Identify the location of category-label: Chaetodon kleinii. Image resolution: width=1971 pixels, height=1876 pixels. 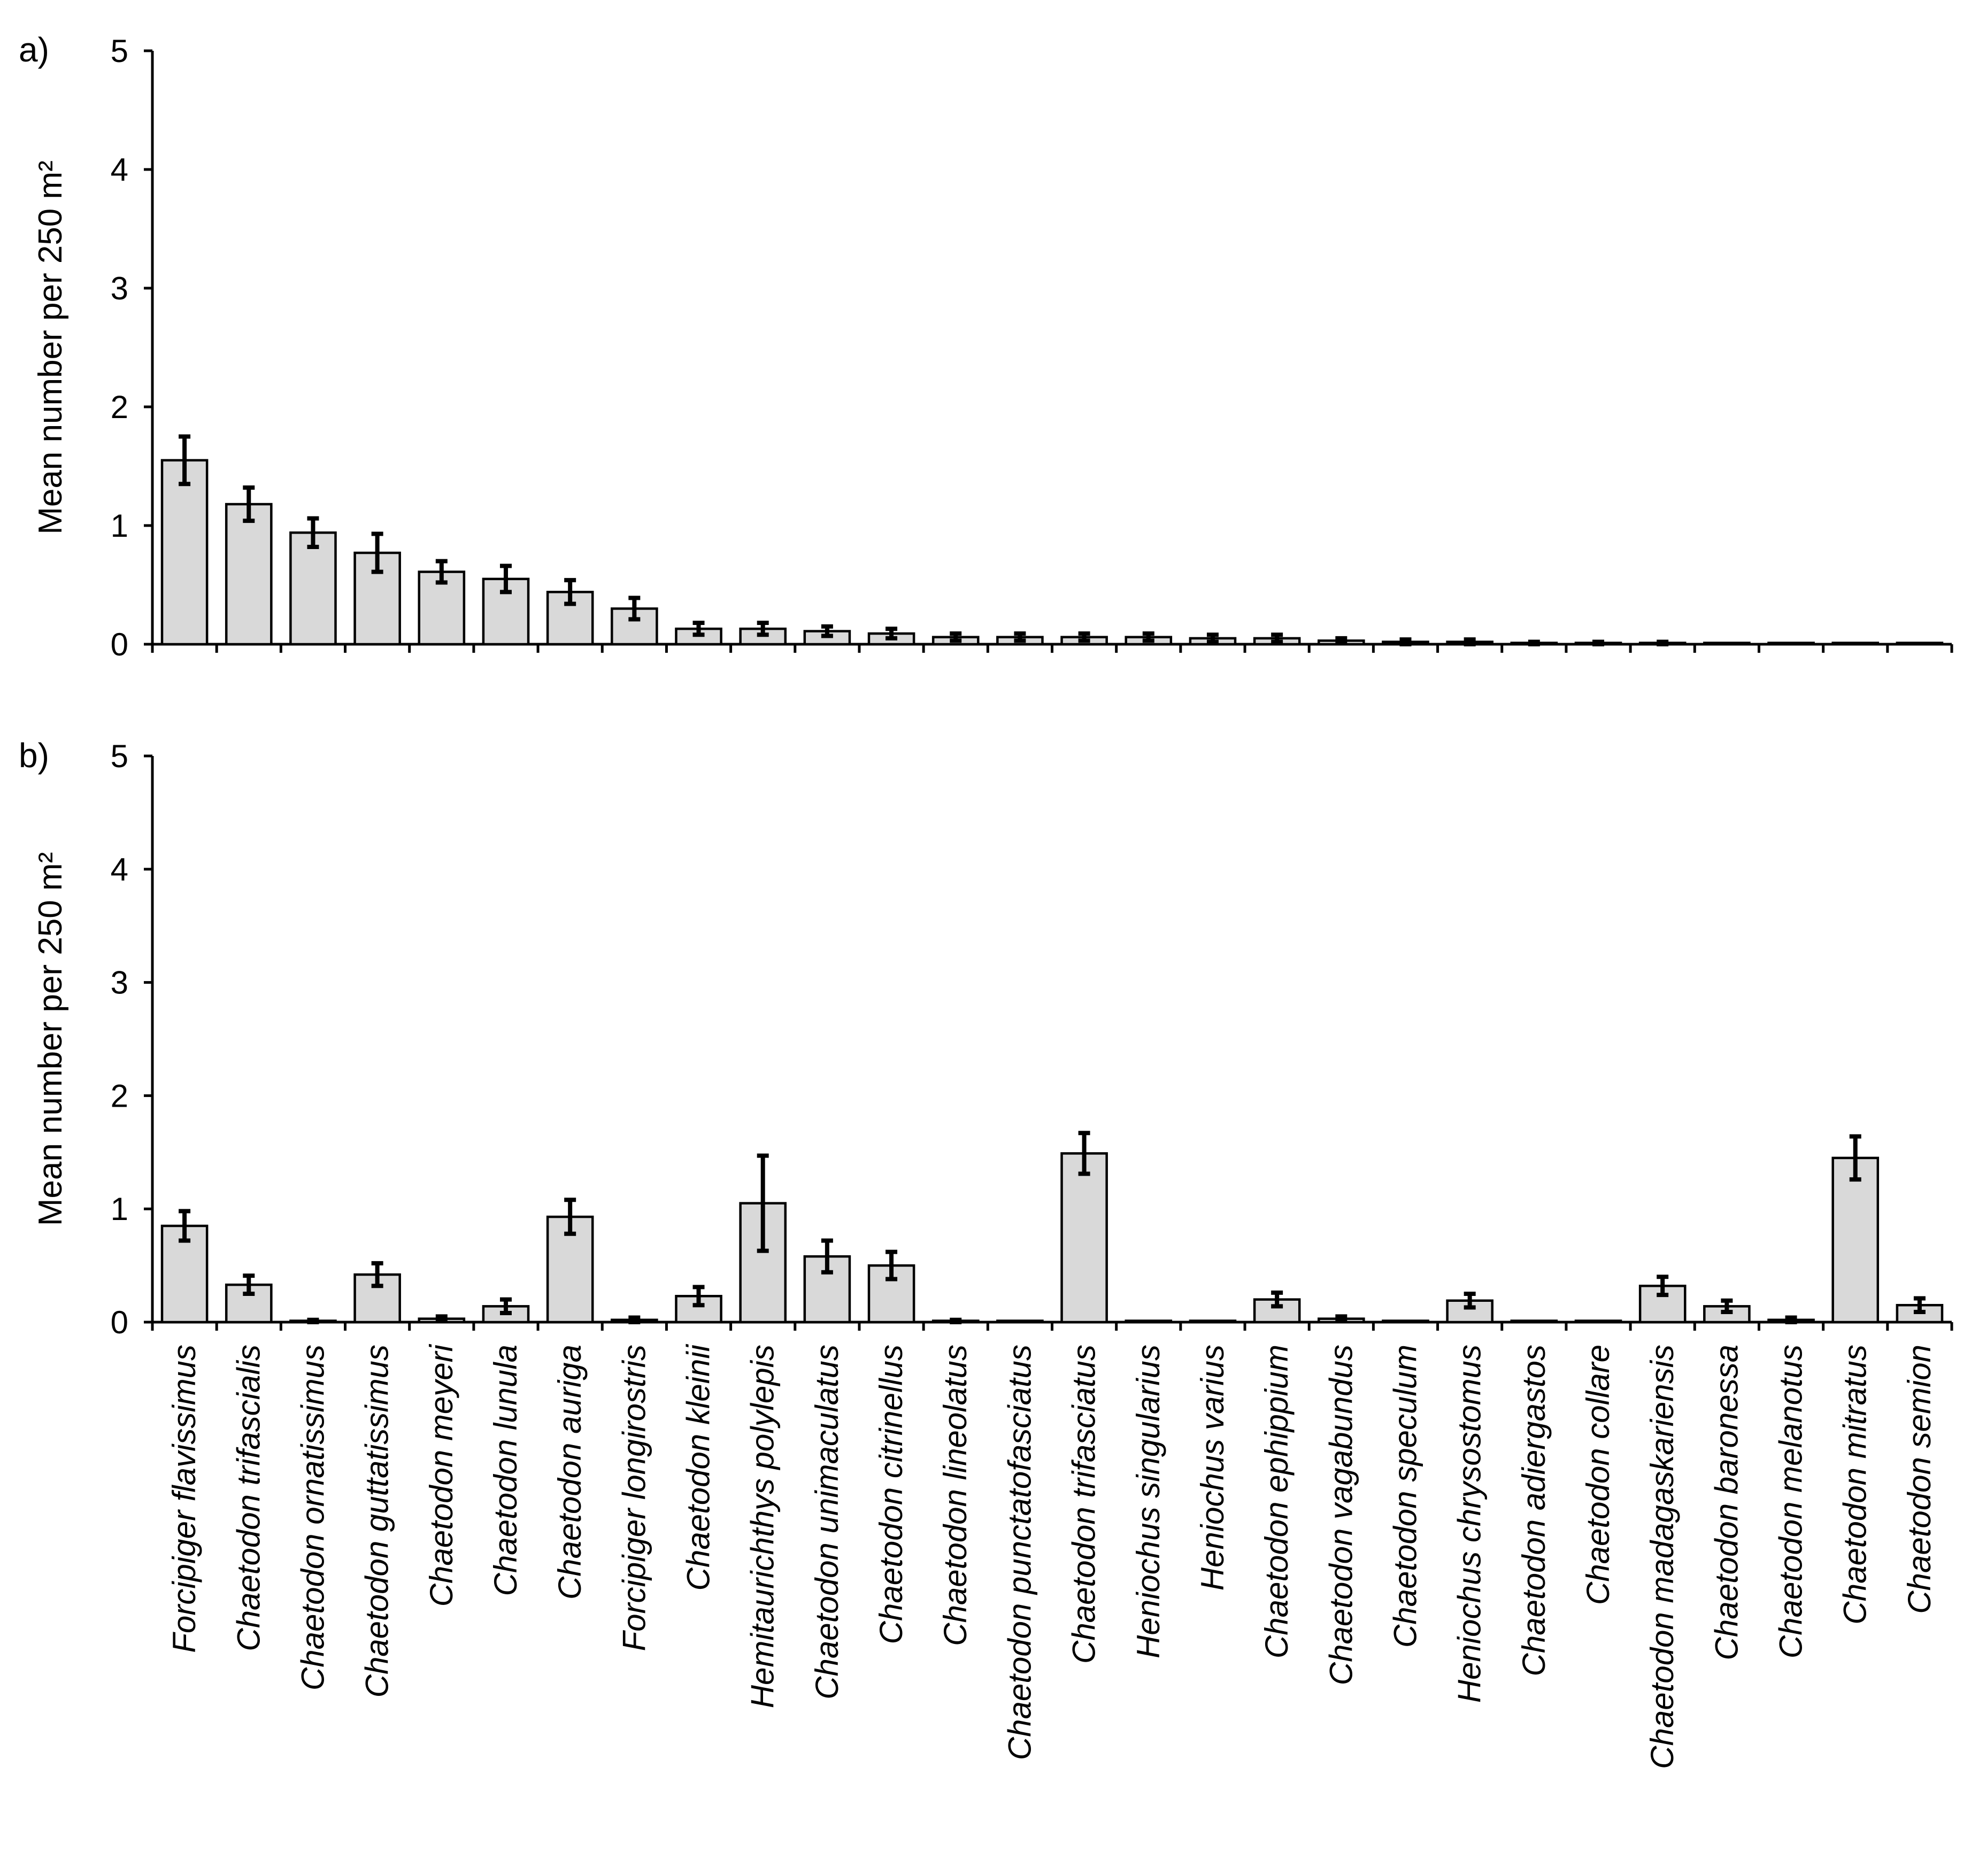
(699, 1467).